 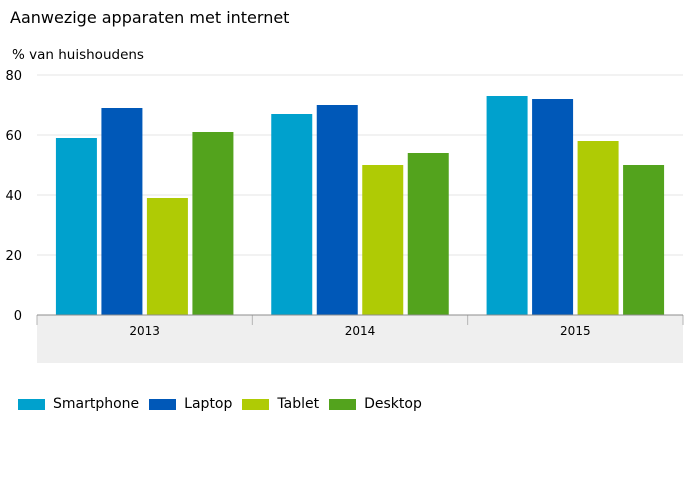 What do you see at coordinates (163, 404) in the screenshot?
I see `legend-swatch-laptop` at bounding box center [163, 404].